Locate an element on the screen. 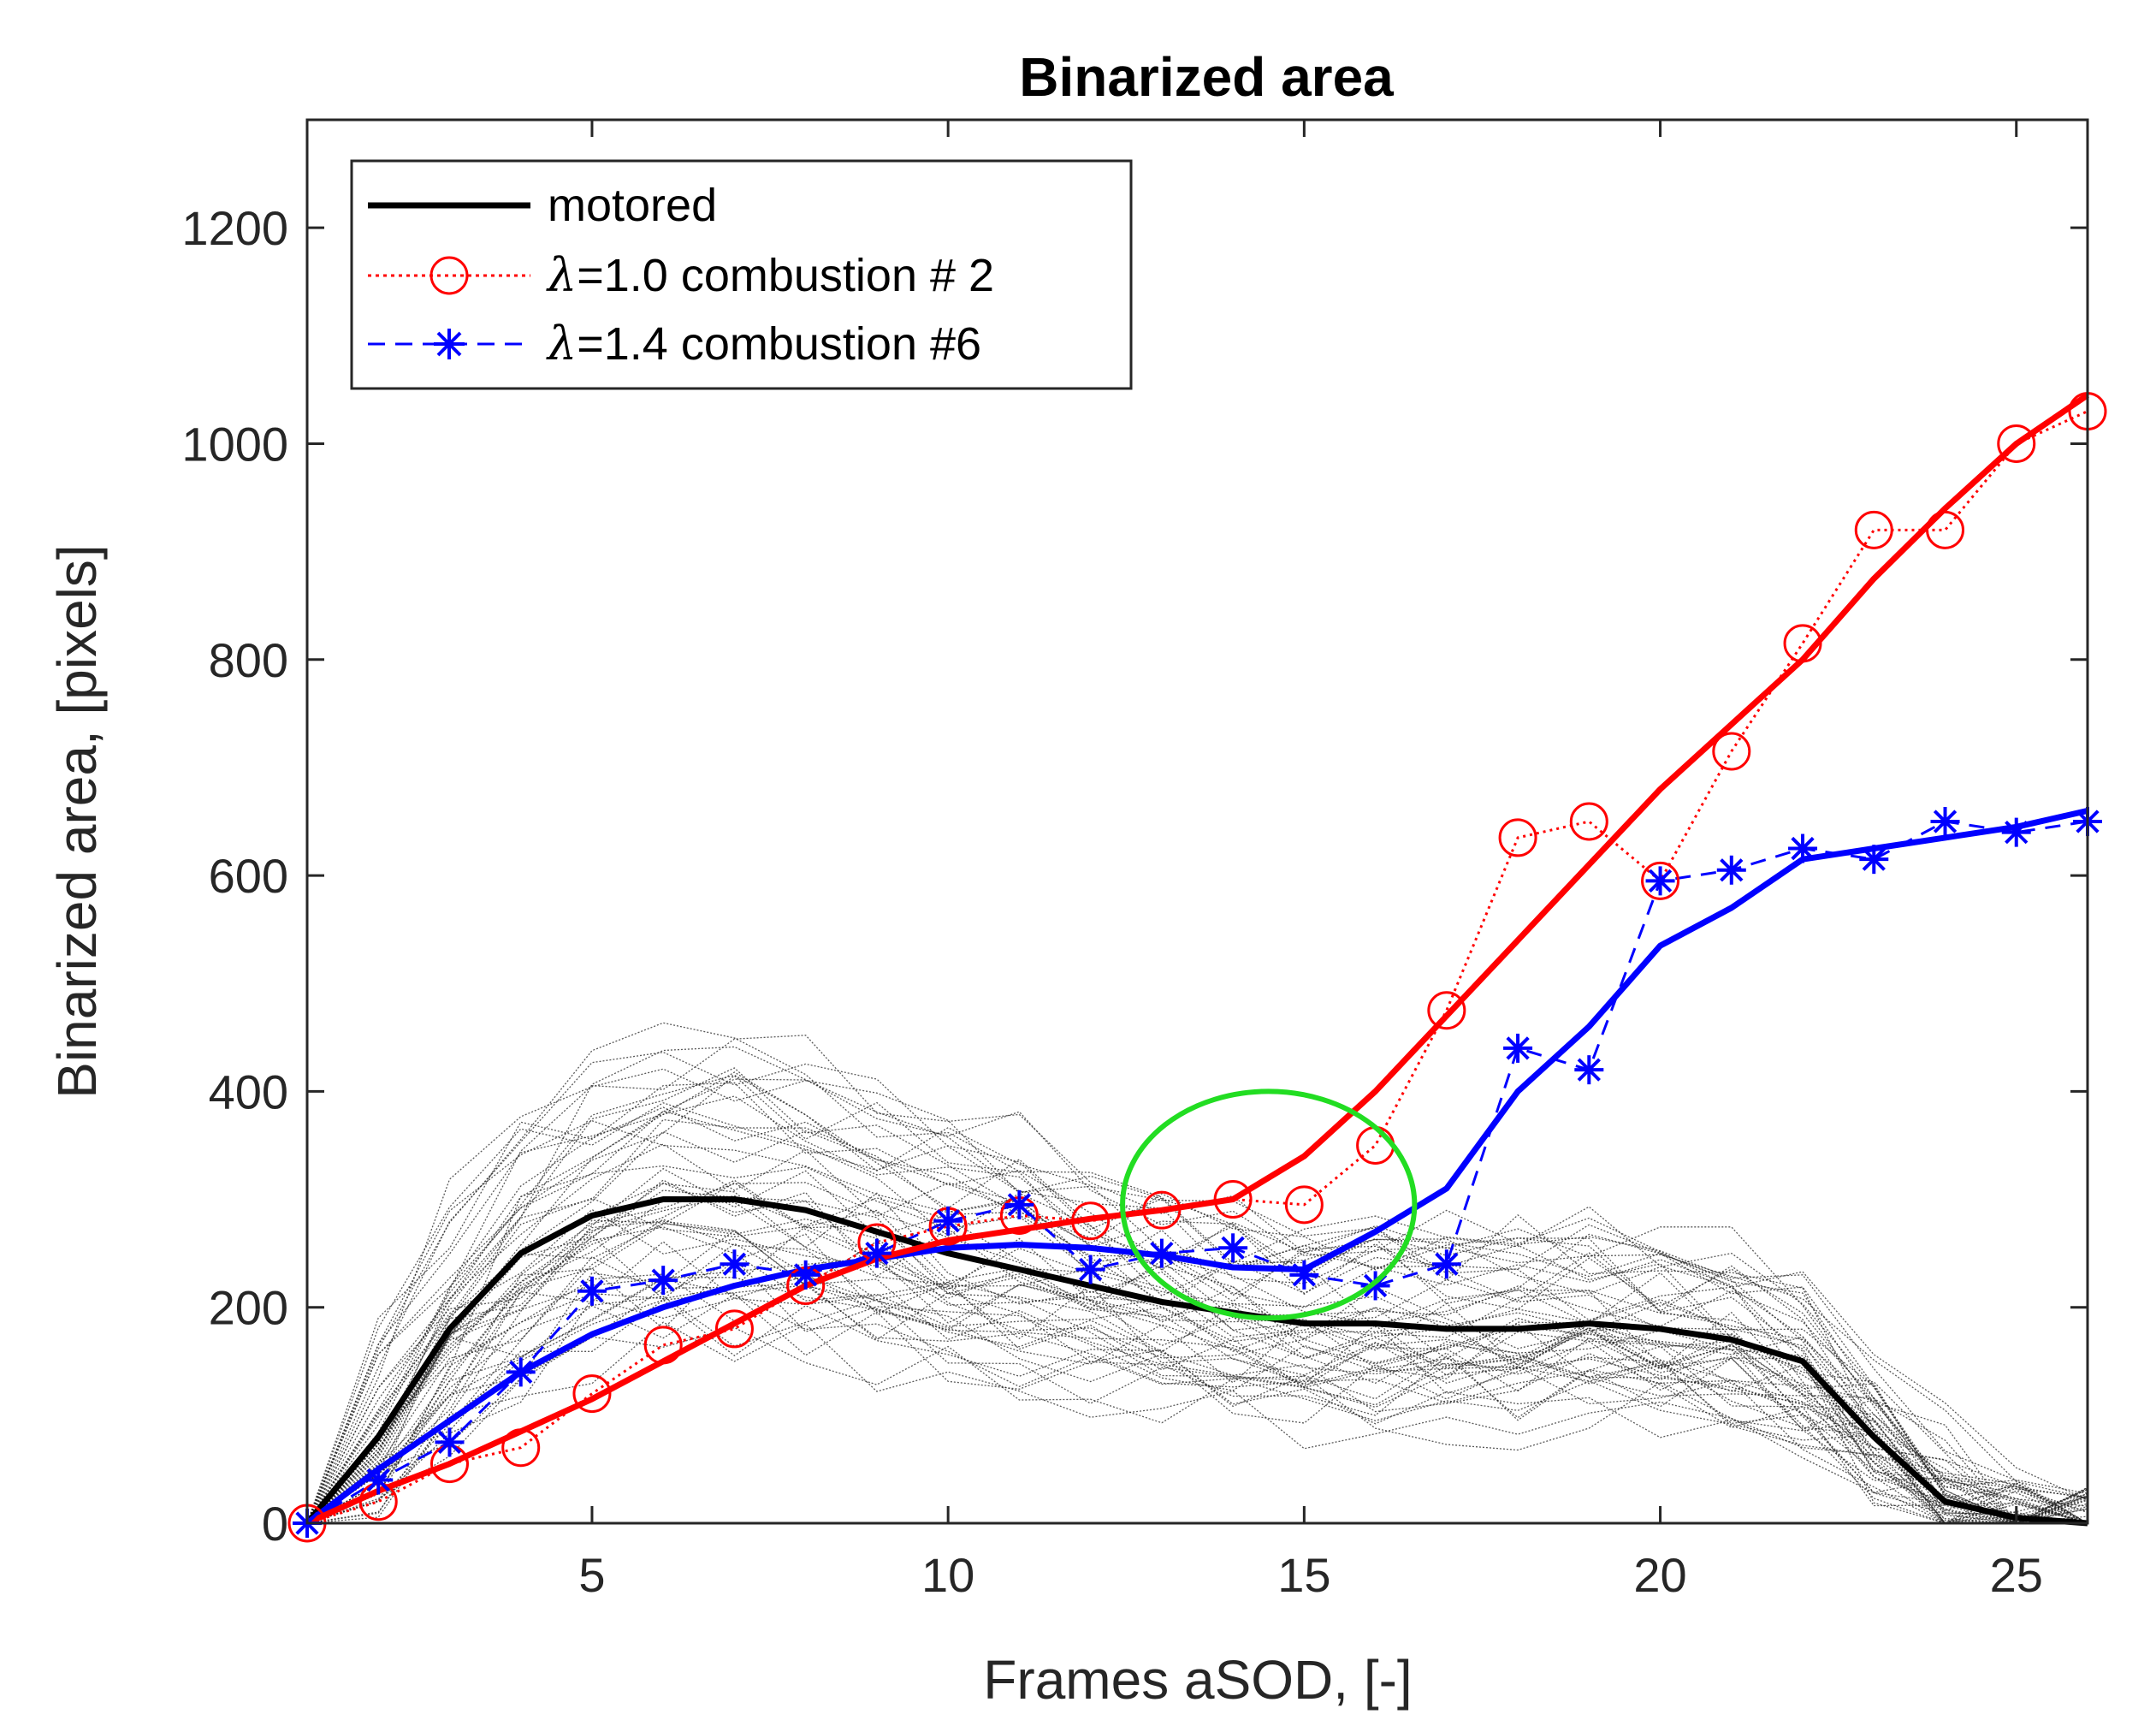  x-tick-label: 25 is located at coordinates (2016, 1575).